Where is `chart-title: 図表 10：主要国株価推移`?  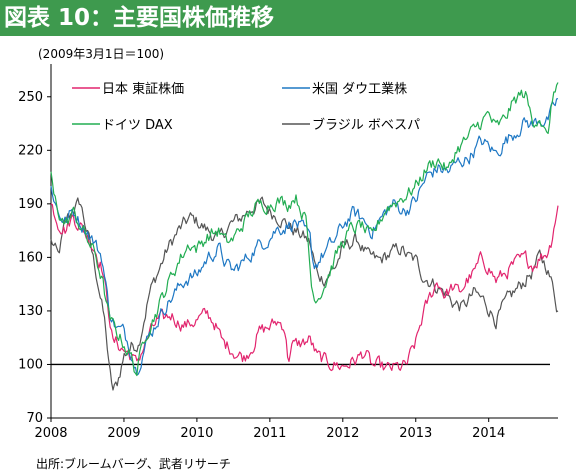
chart-title: 図表 10：主要国株価推移 is located at coordinates (288, 18).